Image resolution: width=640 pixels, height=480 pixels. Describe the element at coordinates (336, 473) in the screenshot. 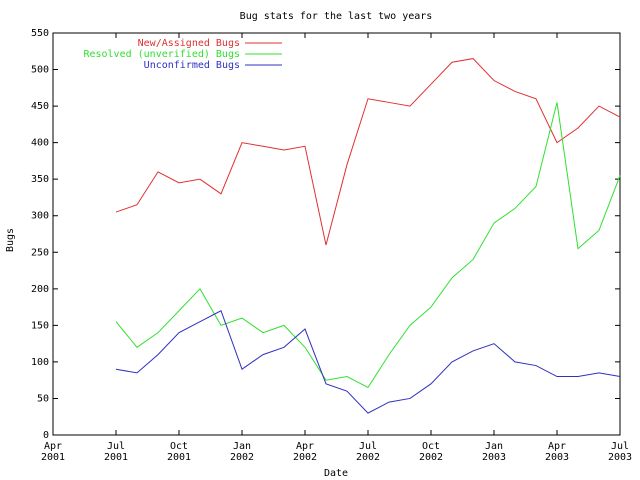

I see `x-axis-label: Date` at that location.